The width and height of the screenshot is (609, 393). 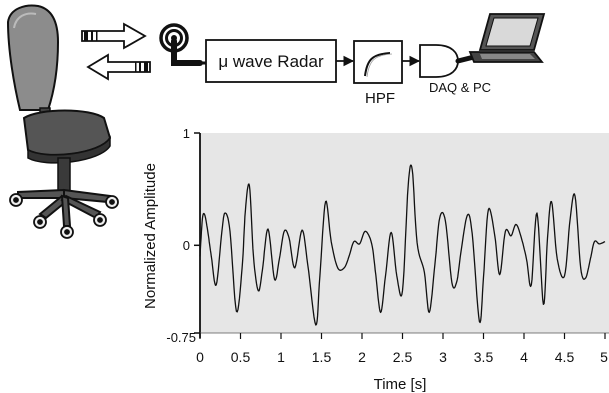 I want to click on x-tick-label: 4.5, so click(x=565, y=357).